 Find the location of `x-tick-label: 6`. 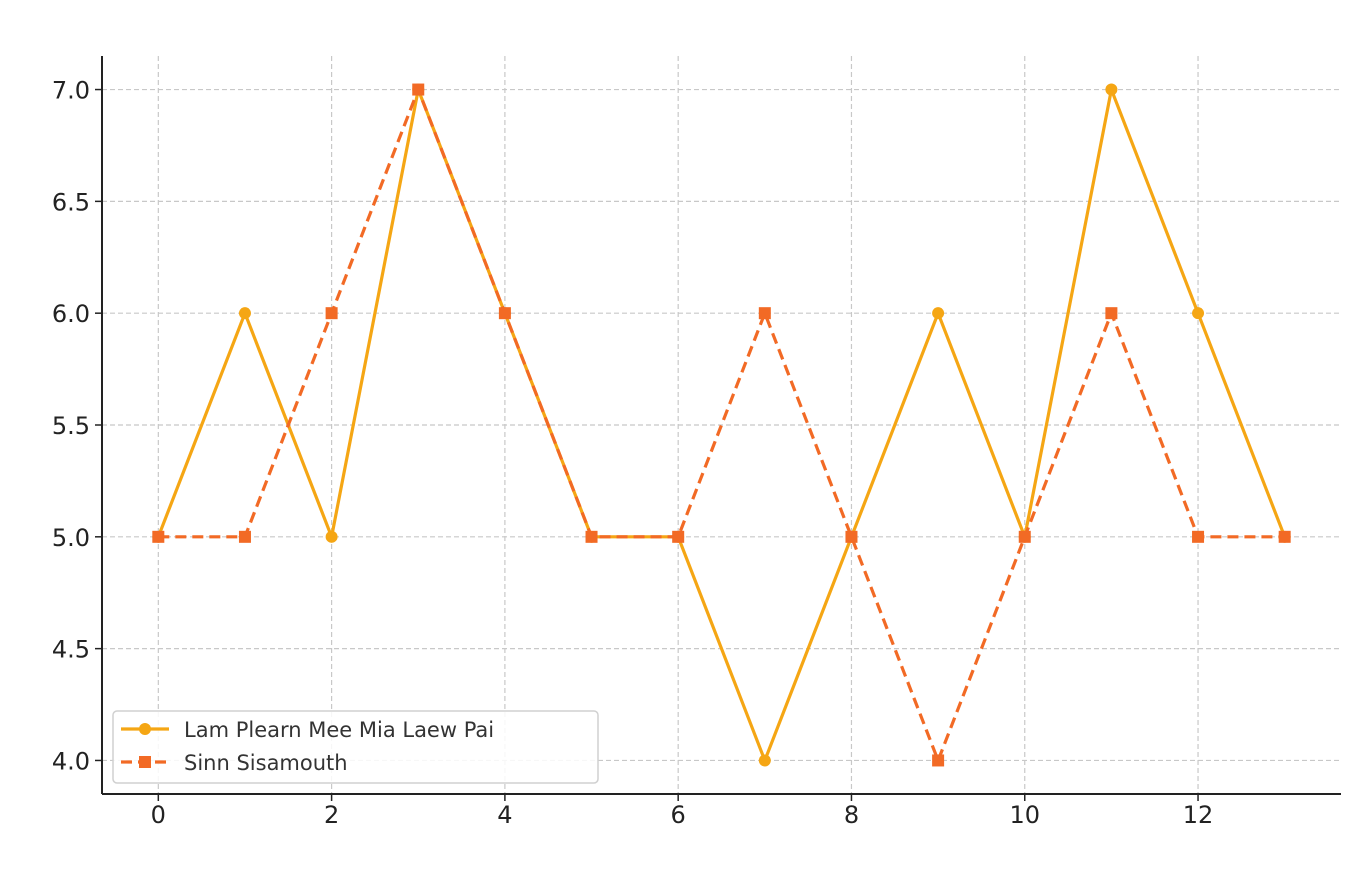

x-tick-label: 6 is located at coordinates (678, 815).